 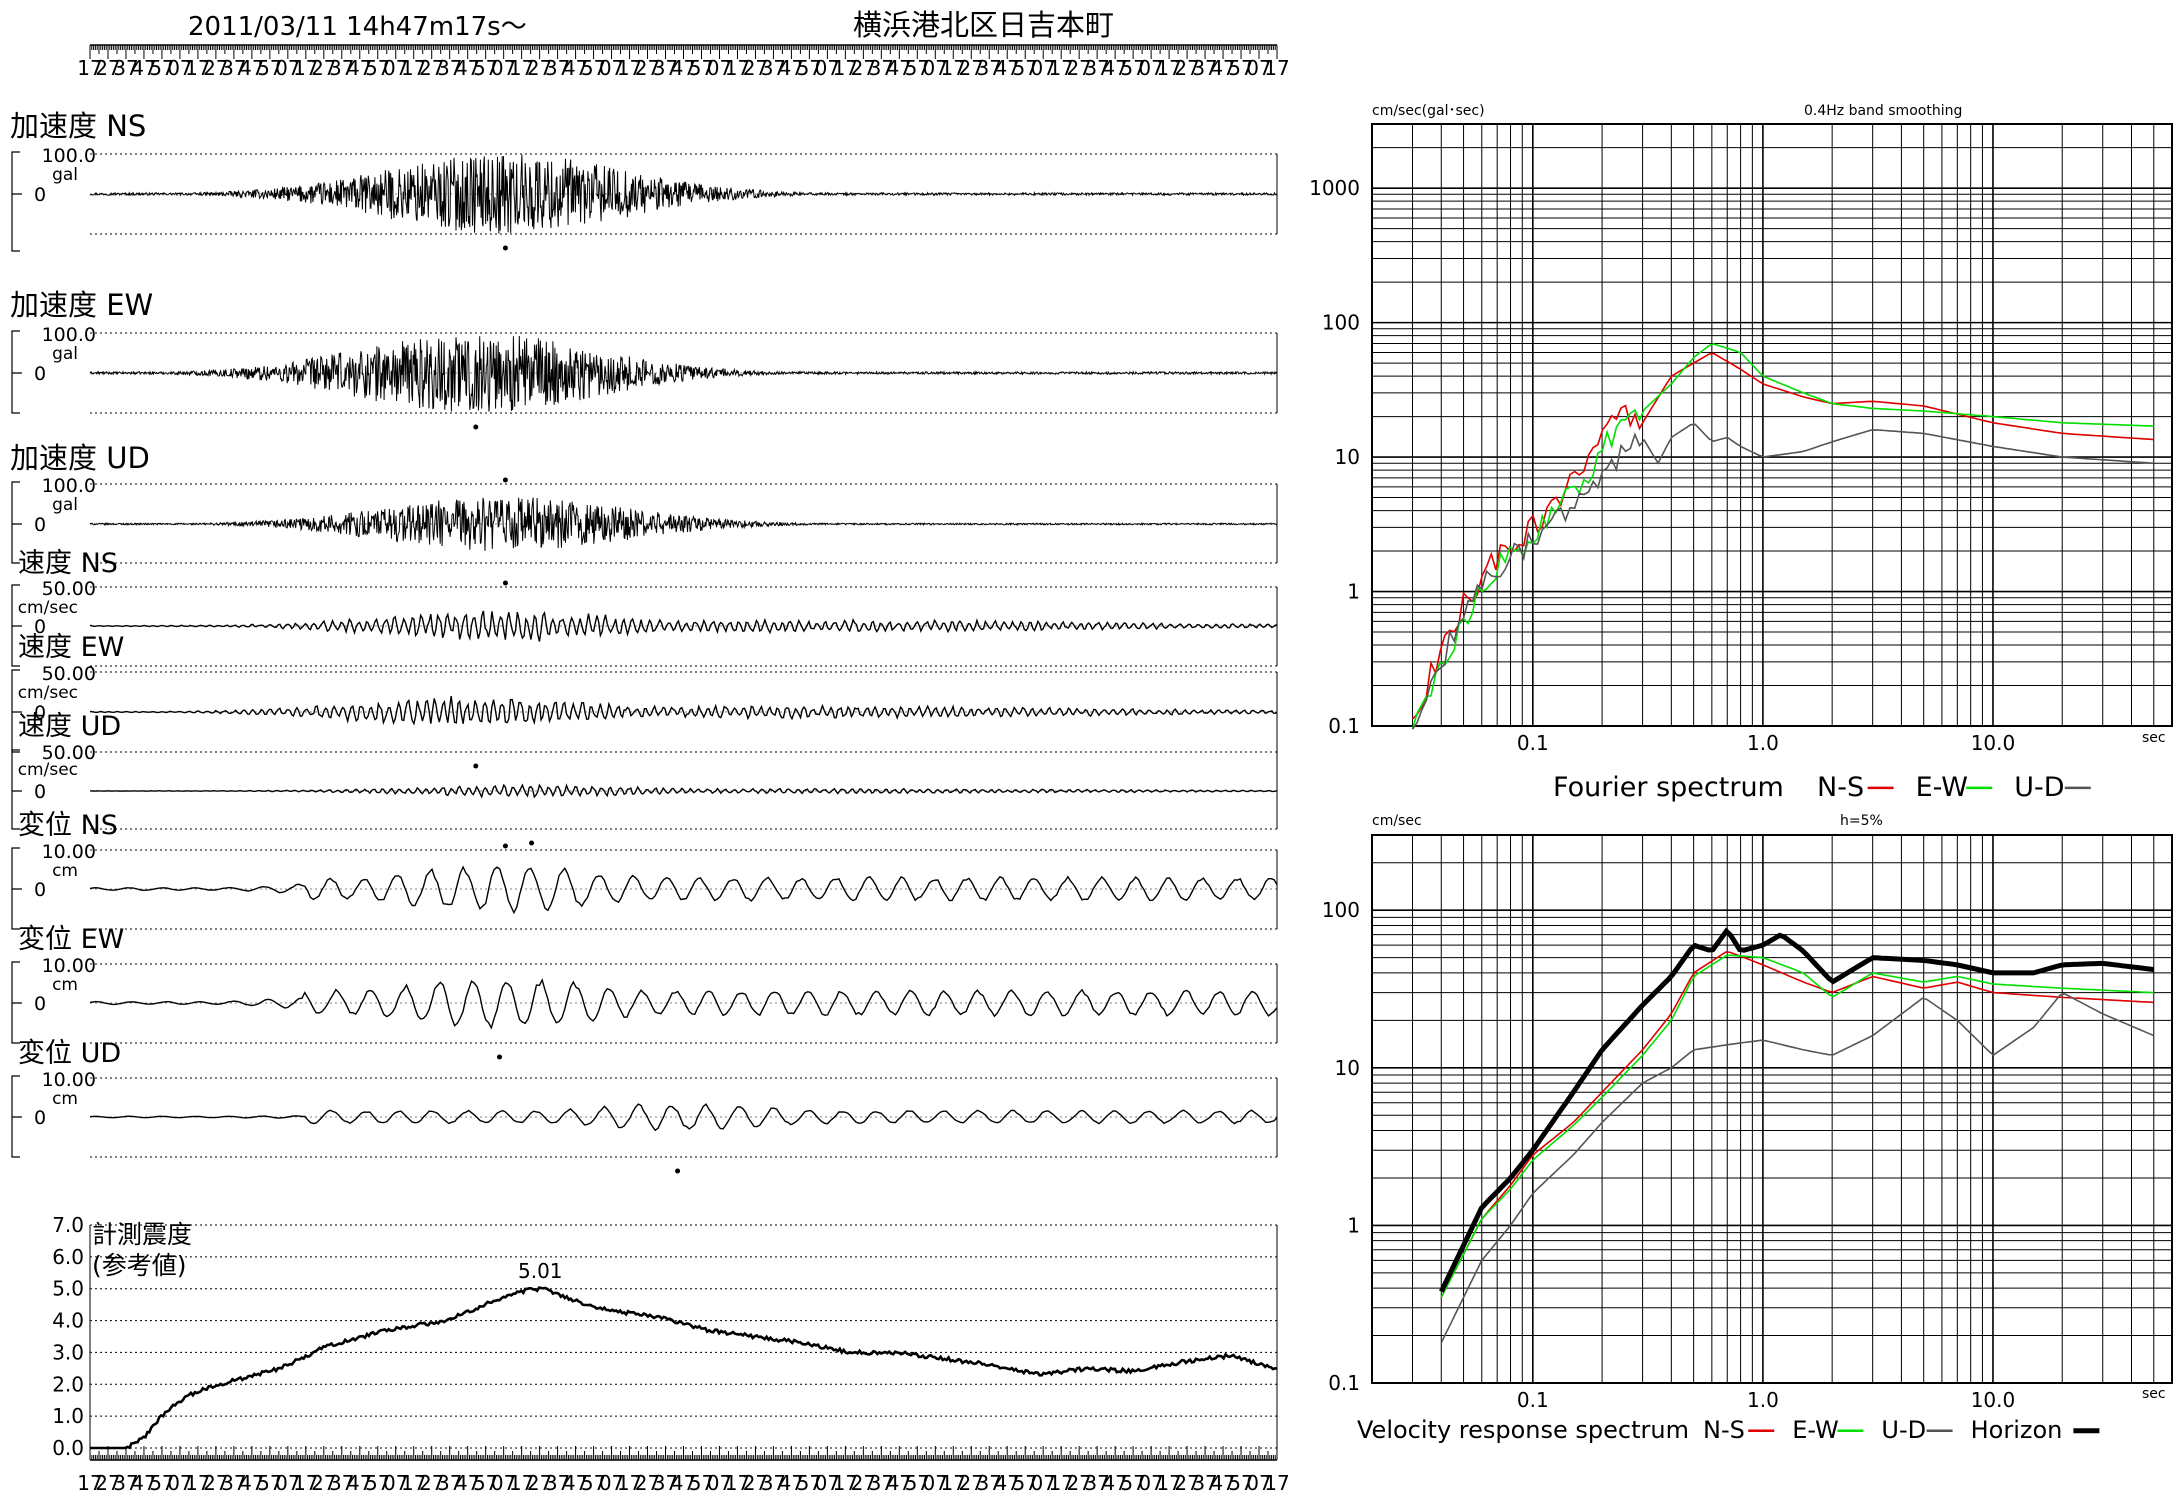 I want to click on spectrum-series-n-s, so click(x=1797, y=1124).